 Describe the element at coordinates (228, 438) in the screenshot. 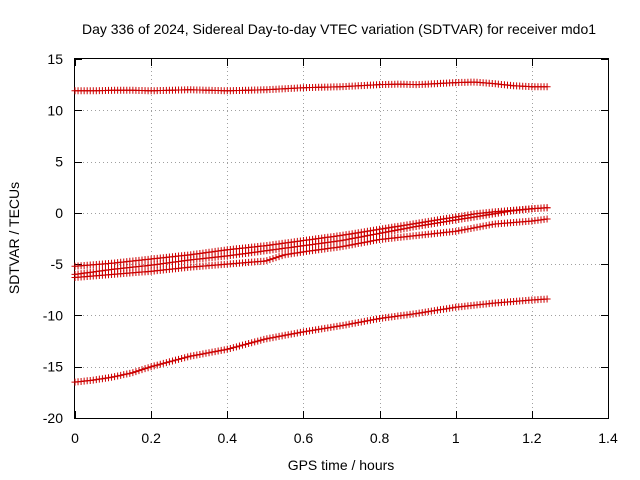

I see `x-tick-label: 0.4` at that location.